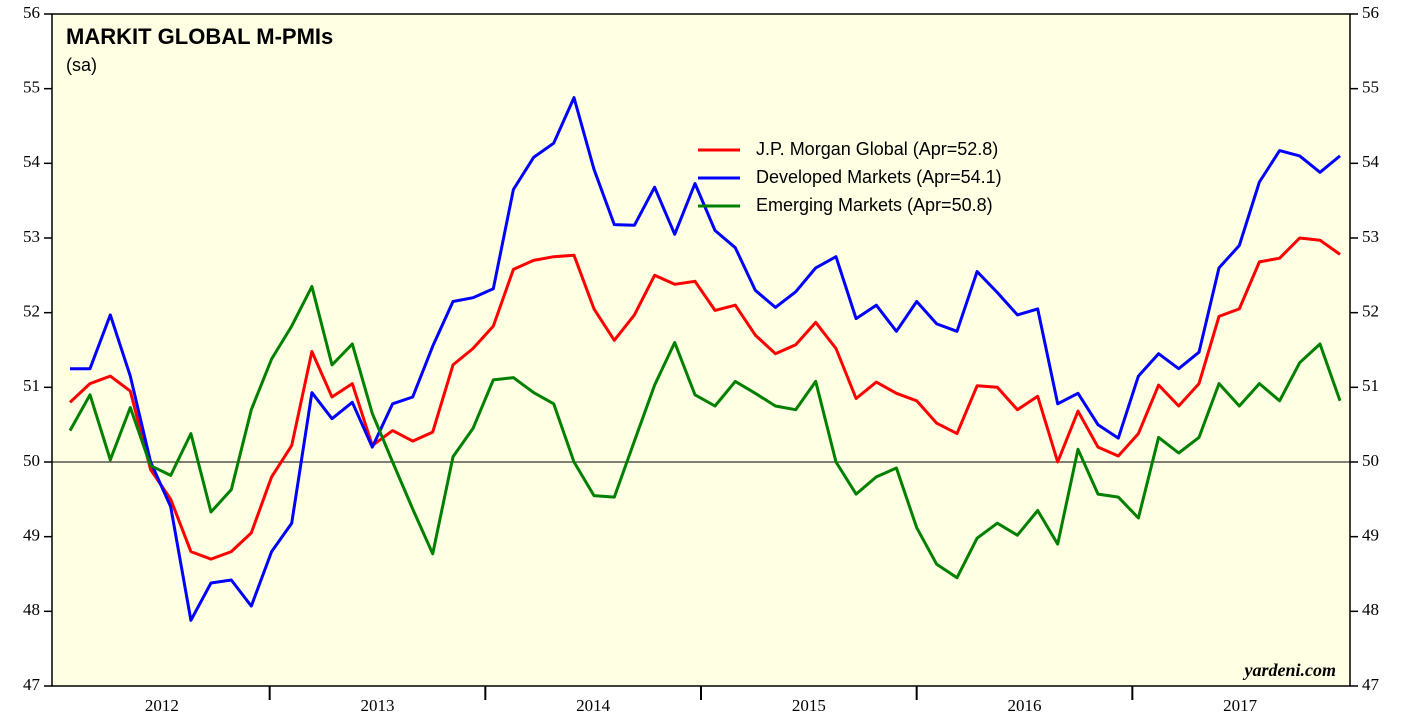 The image size is (1408, 719). I want to click on y2-tick-label: 51, so click(1370, 385).